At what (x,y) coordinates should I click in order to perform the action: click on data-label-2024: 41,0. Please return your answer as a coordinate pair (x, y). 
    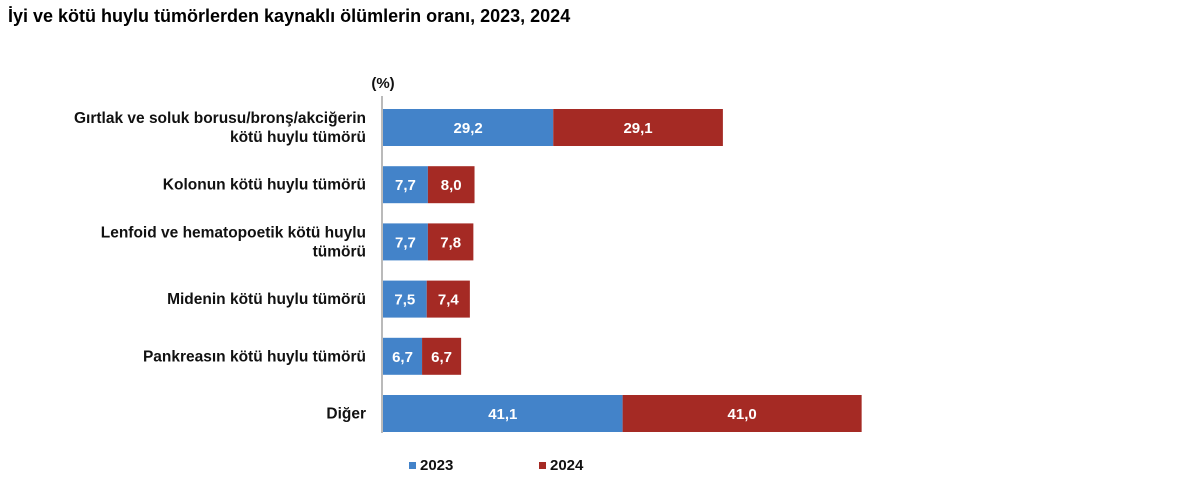
    Looking at the image, I should click on (742, 414).